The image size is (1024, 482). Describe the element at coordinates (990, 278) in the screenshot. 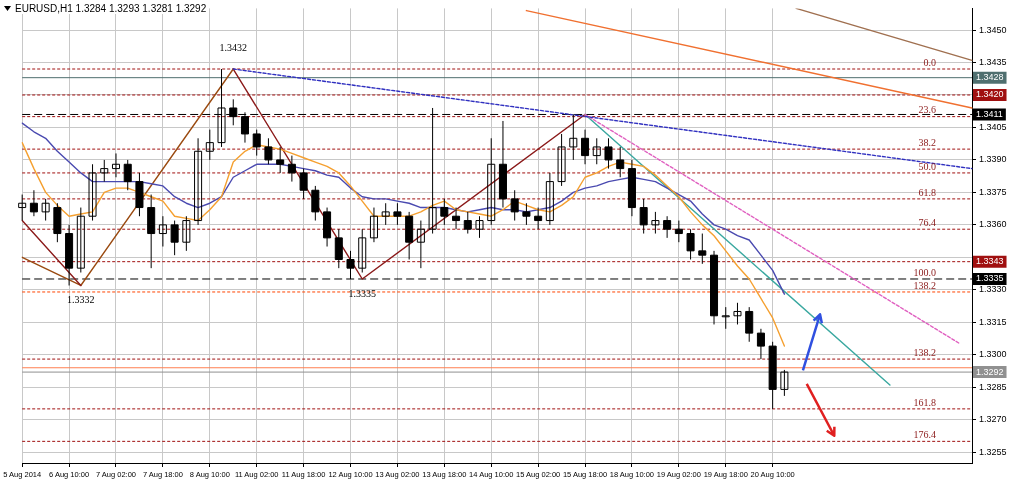

I see `ref-line-label: 1.3335` at that location.